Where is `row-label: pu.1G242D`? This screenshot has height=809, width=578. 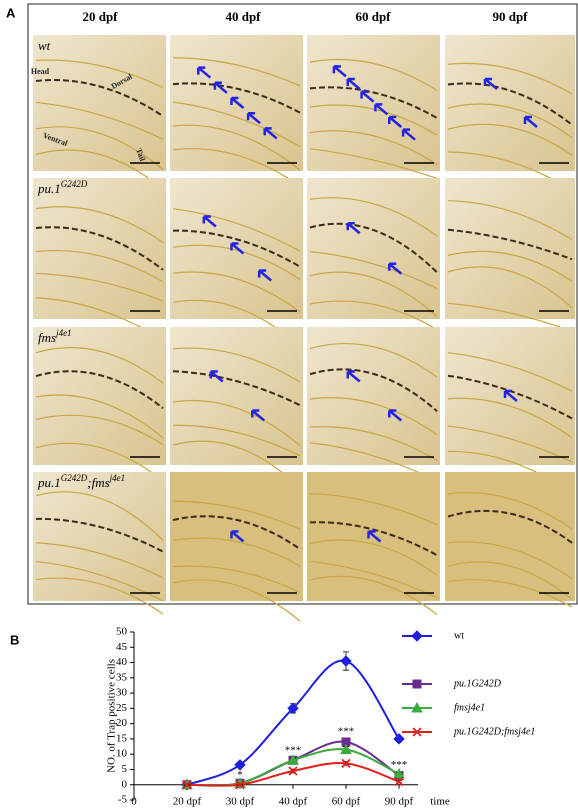
row-label: pu.1G242D is located at coordinates (62, 187).